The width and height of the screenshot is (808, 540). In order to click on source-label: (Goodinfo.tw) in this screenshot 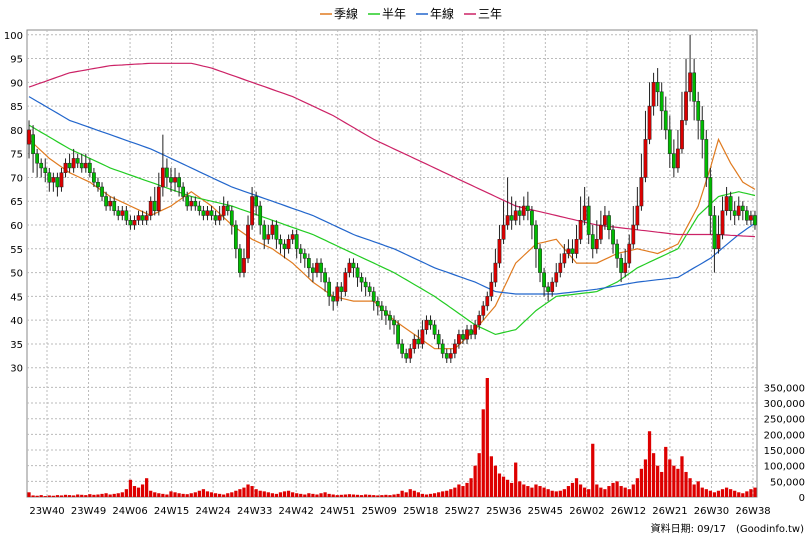, I will do `click(770, 529)`.